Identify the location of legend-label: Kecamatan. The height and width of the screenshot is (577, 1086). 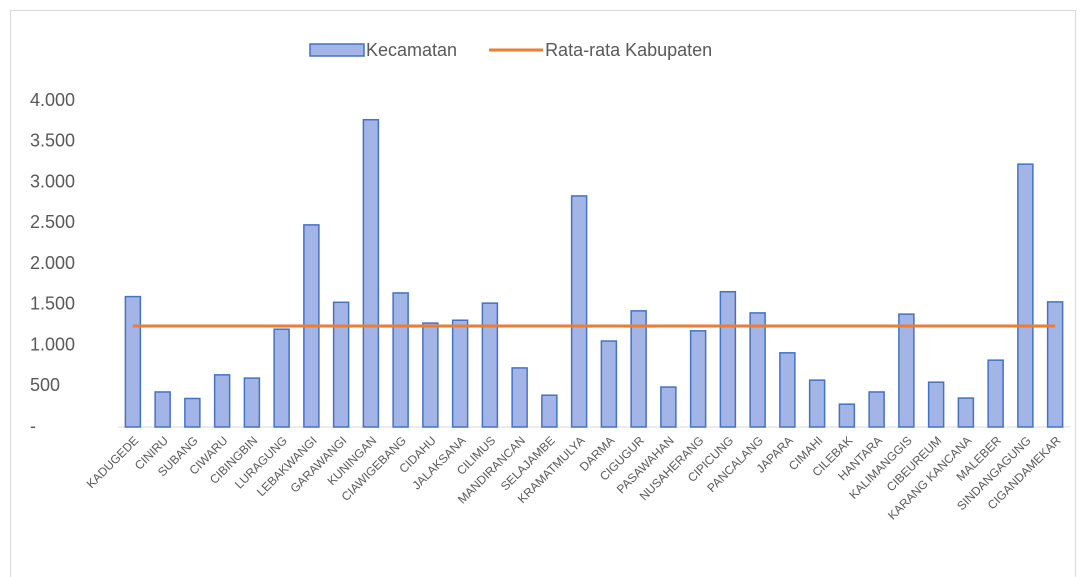
(411, 50).